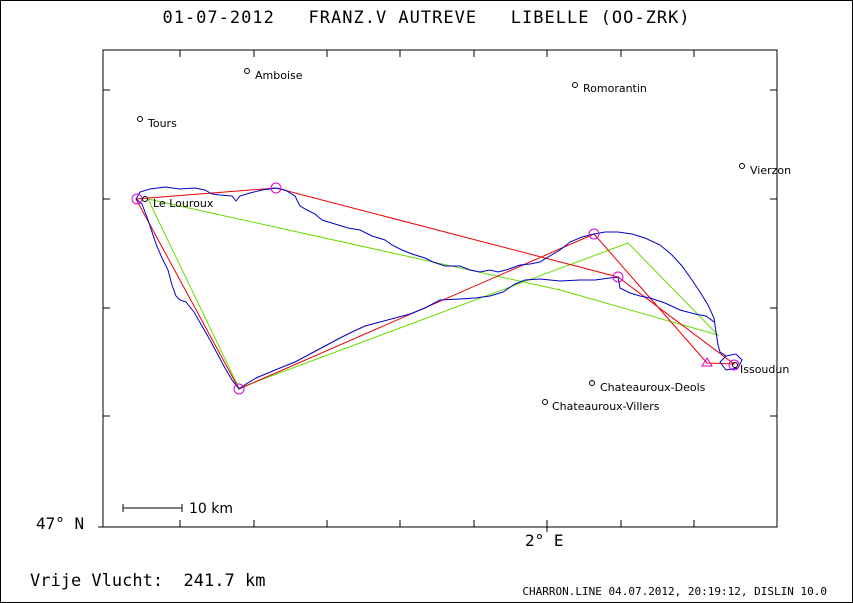 The height and width of the screenshot is (603, 853). Describe the element at coordinates (104, 308) in the screenshot. I see `left-ticks` at that location.